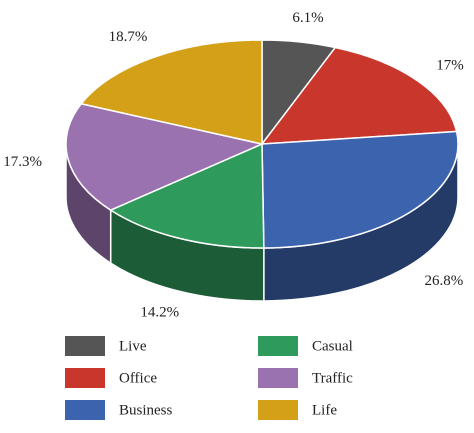 Image resolution: width=474 pixels, height=433 pixels. What do you see at coordinates (22, 162) in the screenshot?
I see `data-label: 17.3%` at bounding box center [22, 162].